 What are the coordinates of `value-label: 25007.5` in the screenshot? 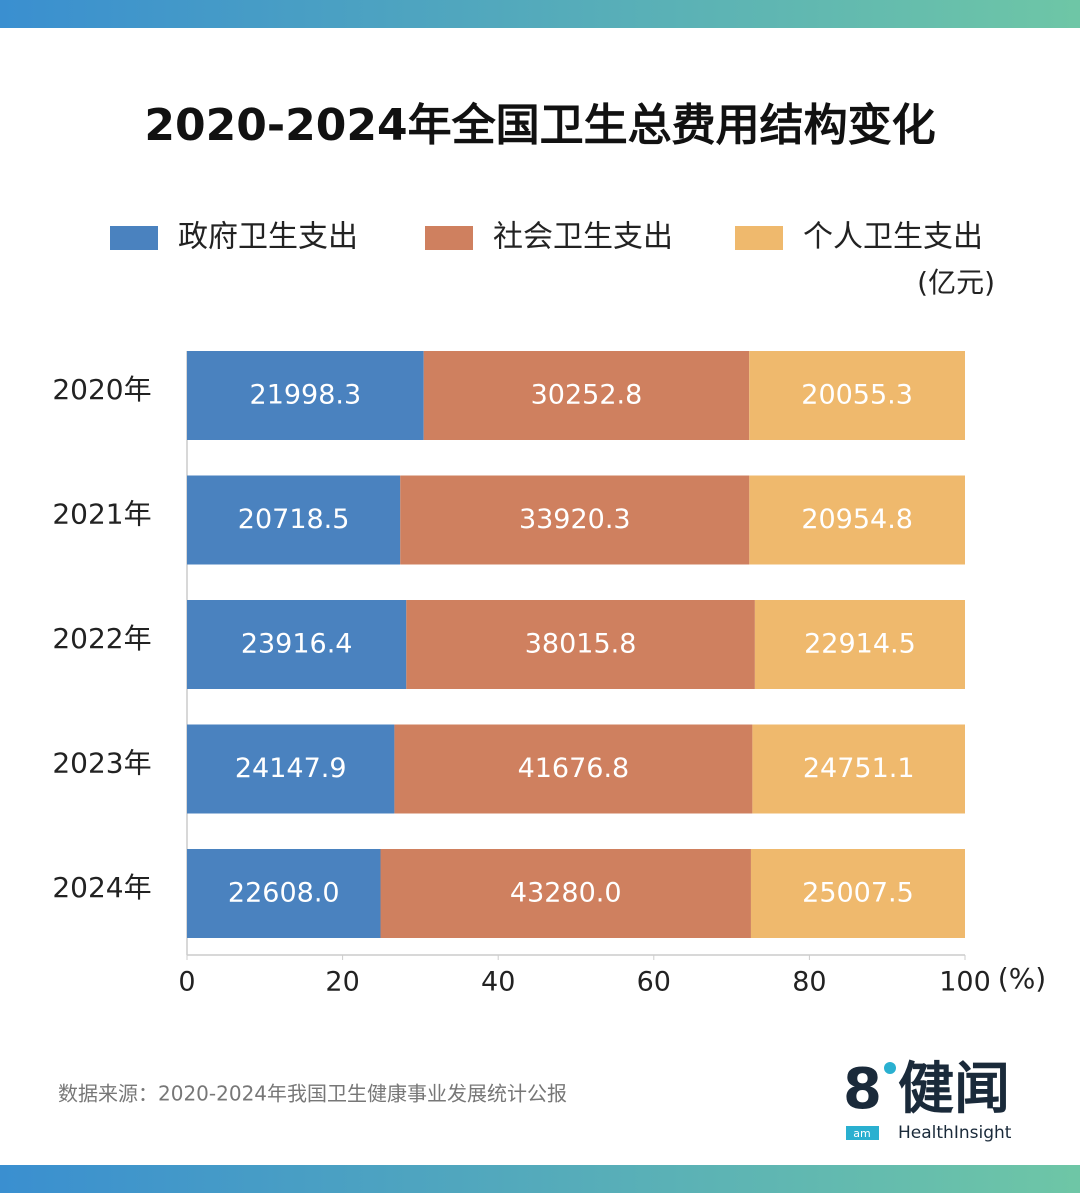 It's located at (858, 893).